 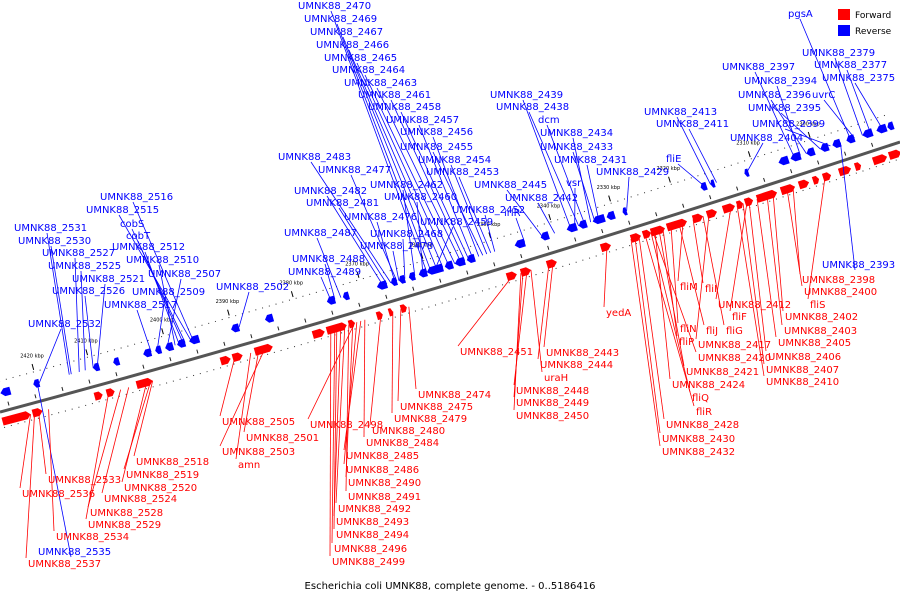 I want to click on gene-label: fliP, so click(x=686, y=342).